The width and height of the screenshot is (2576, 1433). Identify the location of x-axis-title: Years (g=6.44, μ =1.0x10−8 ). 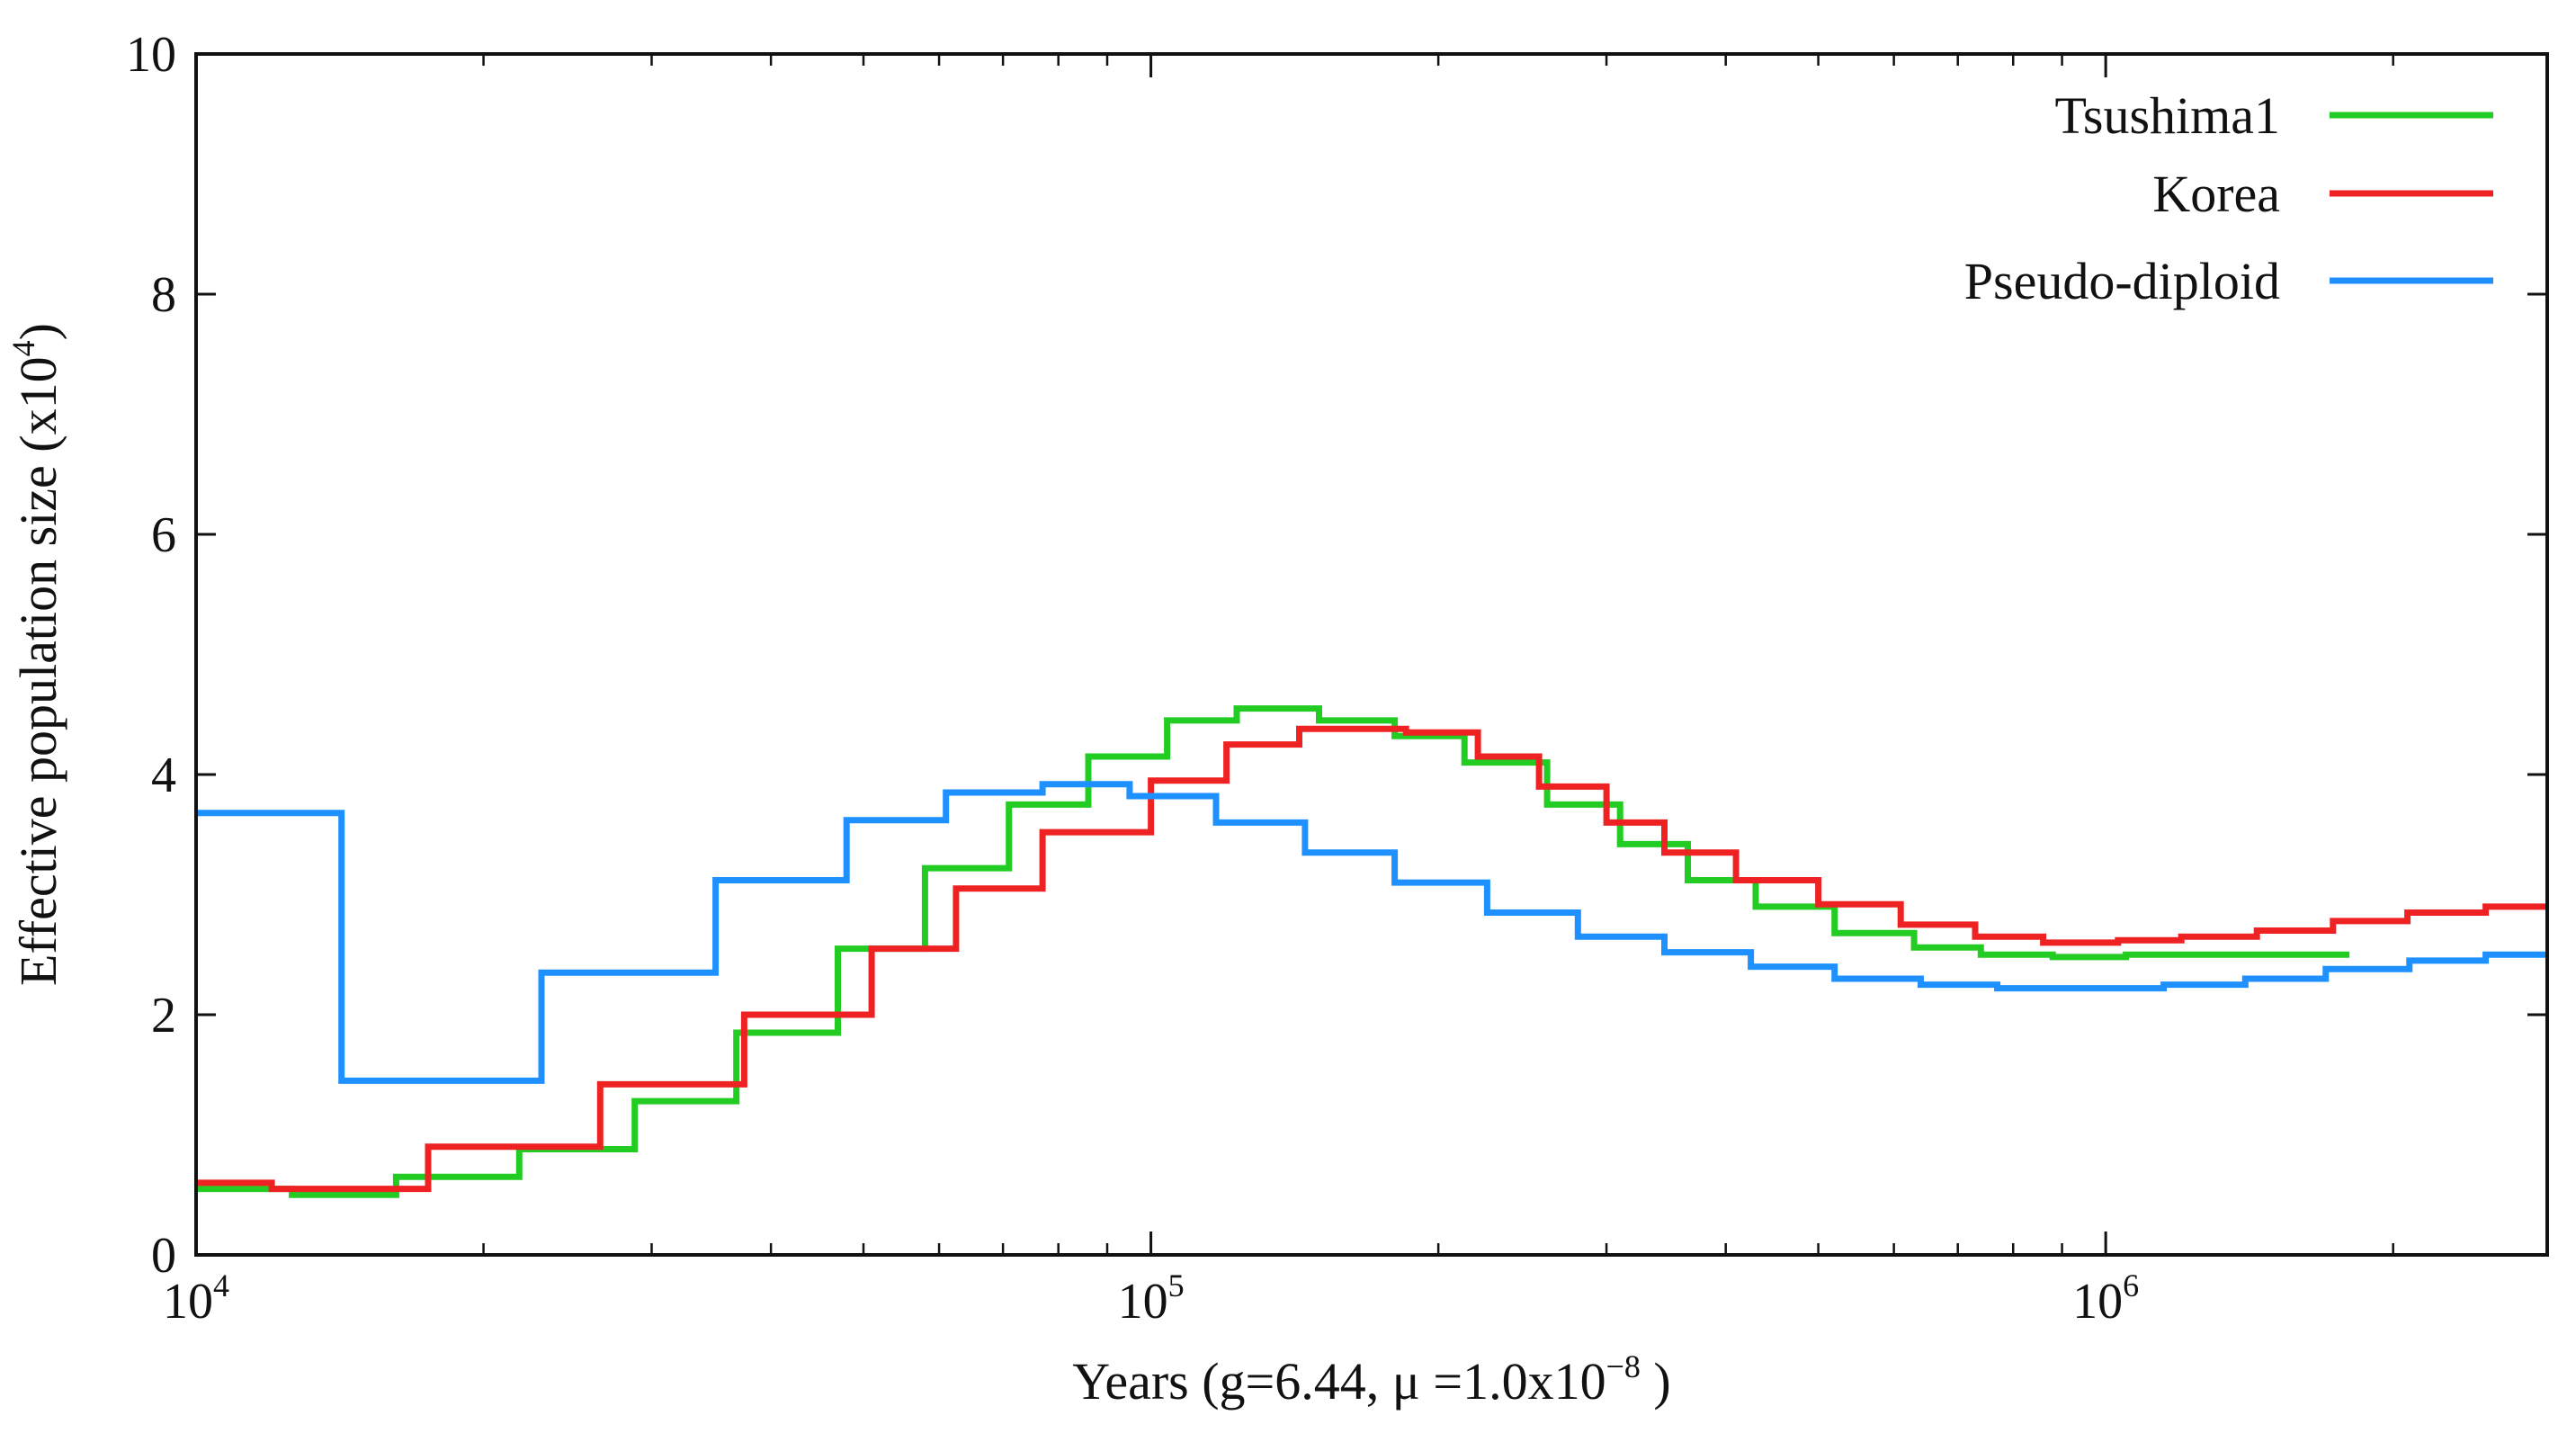
(1371, 1379).